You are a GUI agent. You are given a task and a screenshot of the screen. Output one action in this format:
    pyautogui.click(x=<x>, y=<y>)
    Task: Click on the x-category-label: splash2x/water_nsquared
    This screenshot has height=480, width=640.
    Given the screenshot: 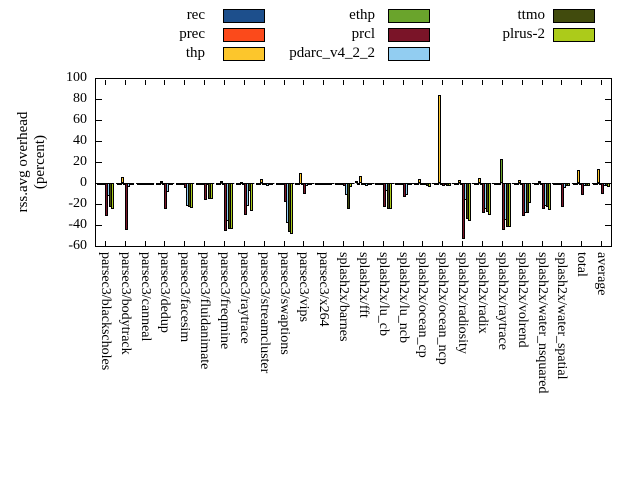 What is the action you would take?
    pyautogui.click(x=542, y=323)
    